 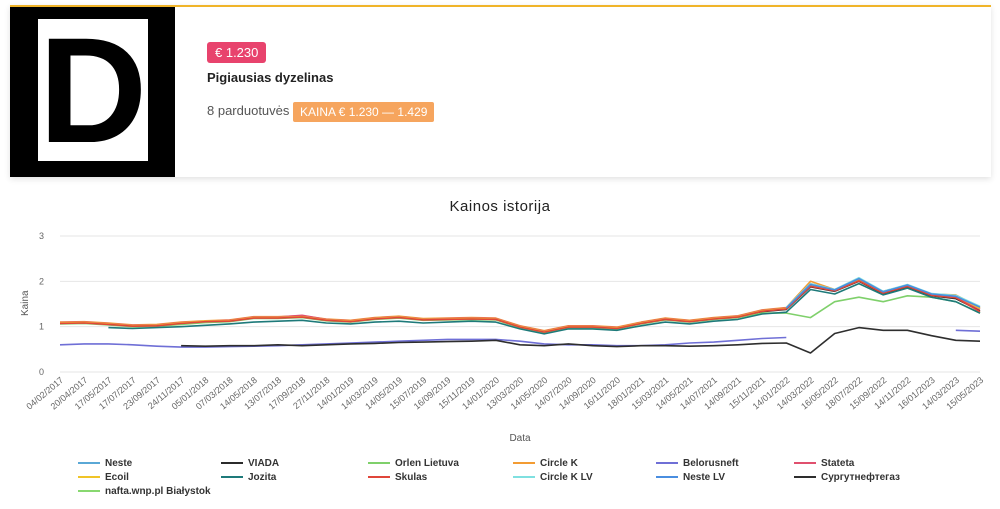 What do you see at coordinates (566, 477) in the screenshot?
I see `legend-label: Circle K LV` at bounding box center [566, 477].